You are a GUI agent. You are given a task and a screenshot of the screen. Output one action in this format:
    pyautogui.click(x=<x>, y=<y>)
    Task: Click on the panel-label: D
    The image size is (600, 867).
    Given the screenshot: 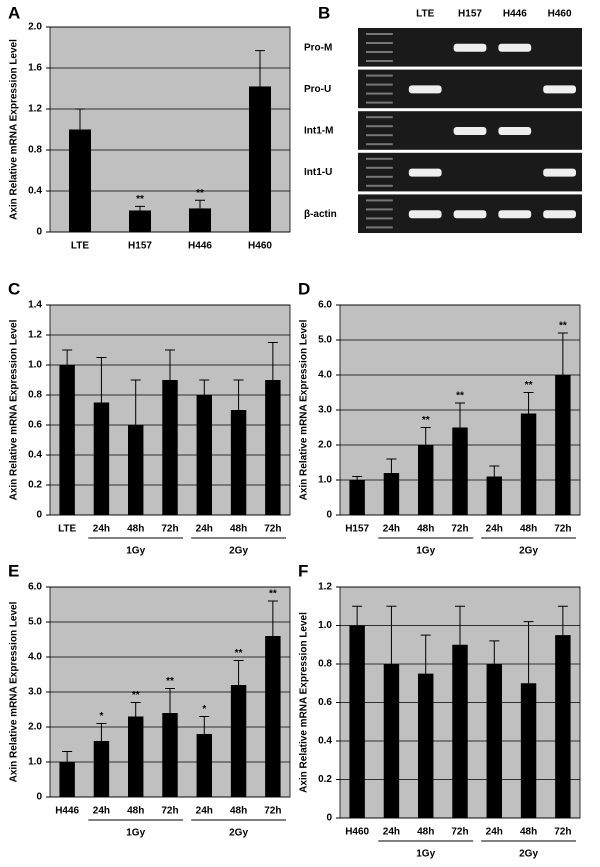 What is the action you would take?
    pyautogui.click(x=304, y=288)
    